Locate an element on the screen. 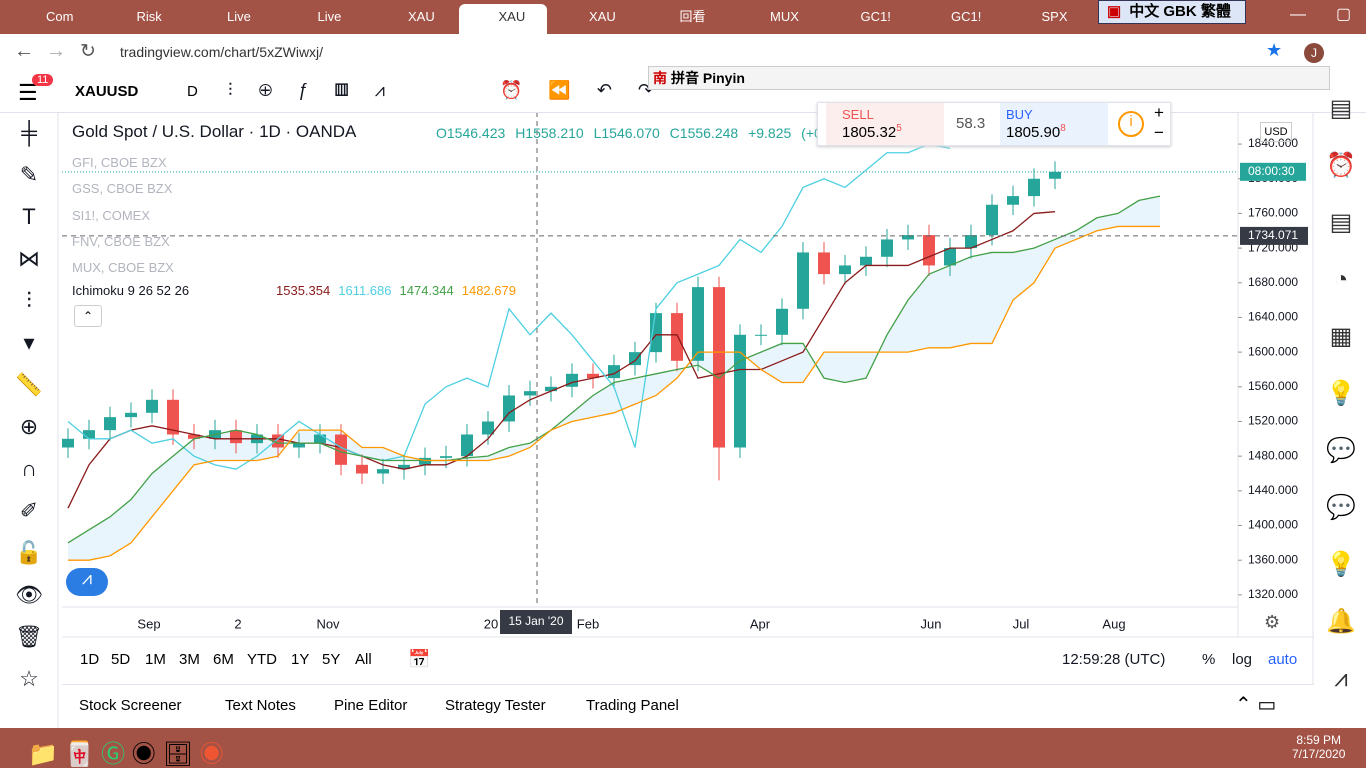  y-tick-label: 1640.000 is located at coordinates (1273, 317).